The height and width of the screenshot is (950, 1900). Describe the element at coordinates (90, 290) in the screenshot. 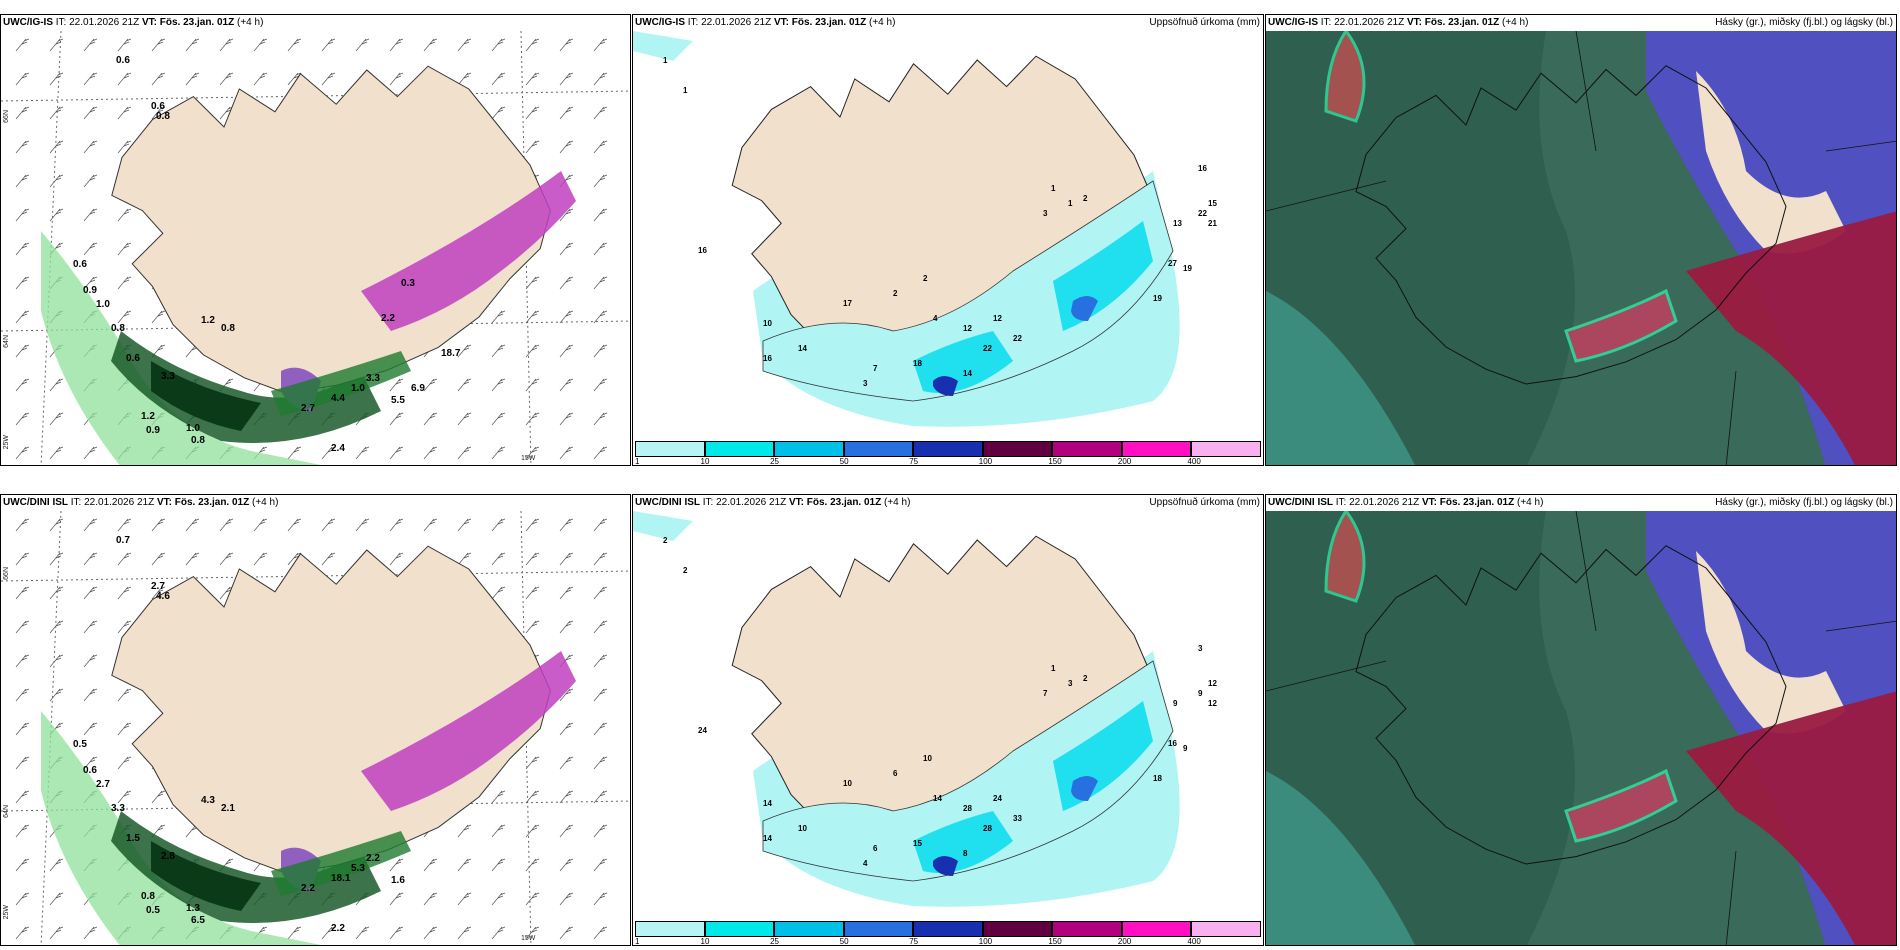

I see `snow-value-label: 0.9` at that location.